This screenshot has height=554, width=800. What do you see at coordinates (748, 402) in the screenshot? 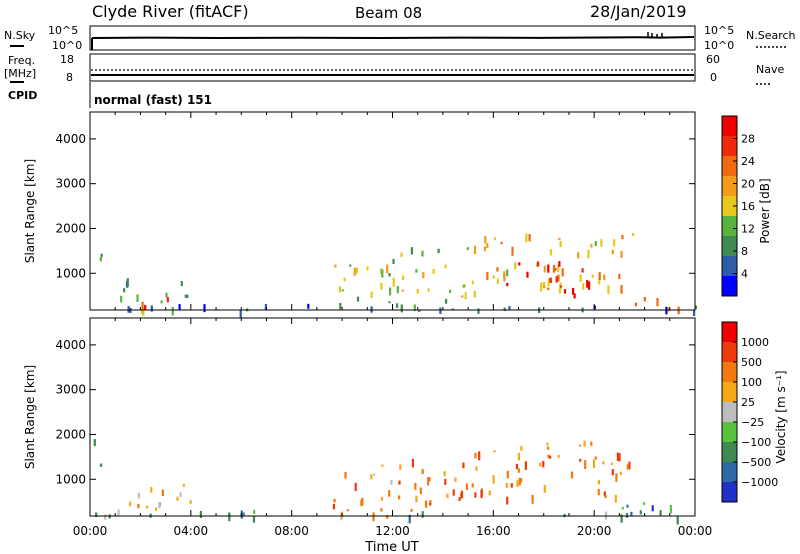
I see `colorbar-tick-label: 25` at bounding box center [748, 402].